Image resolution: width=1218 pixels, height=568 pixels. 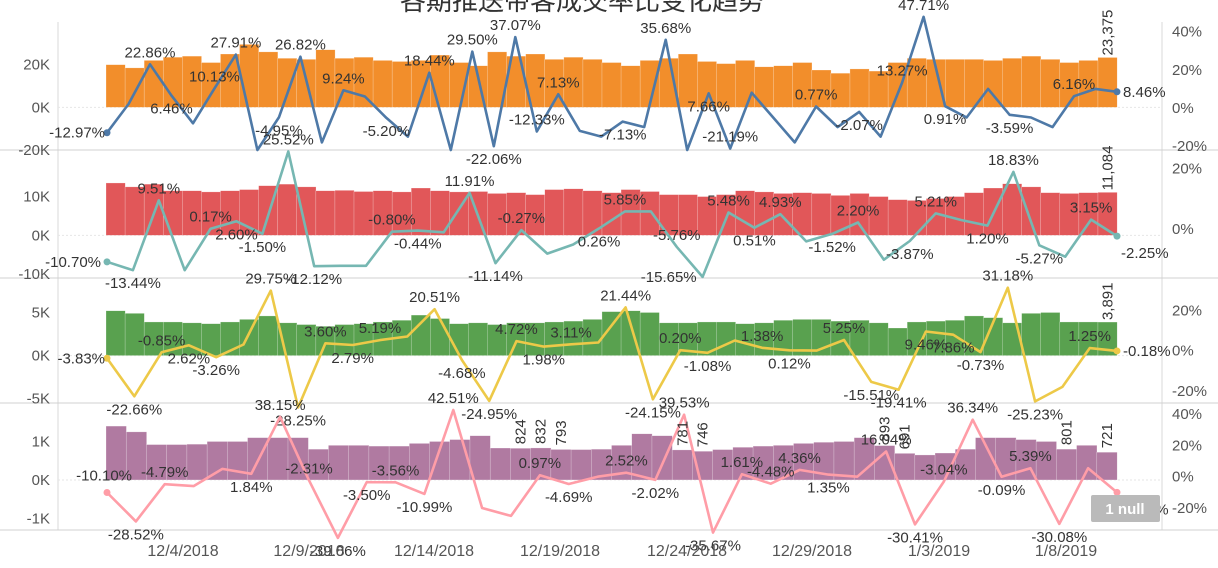 What do you see at coordinates (343, 78) in the screenshot?
I see `data-label: 9.24%` at bounding box center [343, 78].